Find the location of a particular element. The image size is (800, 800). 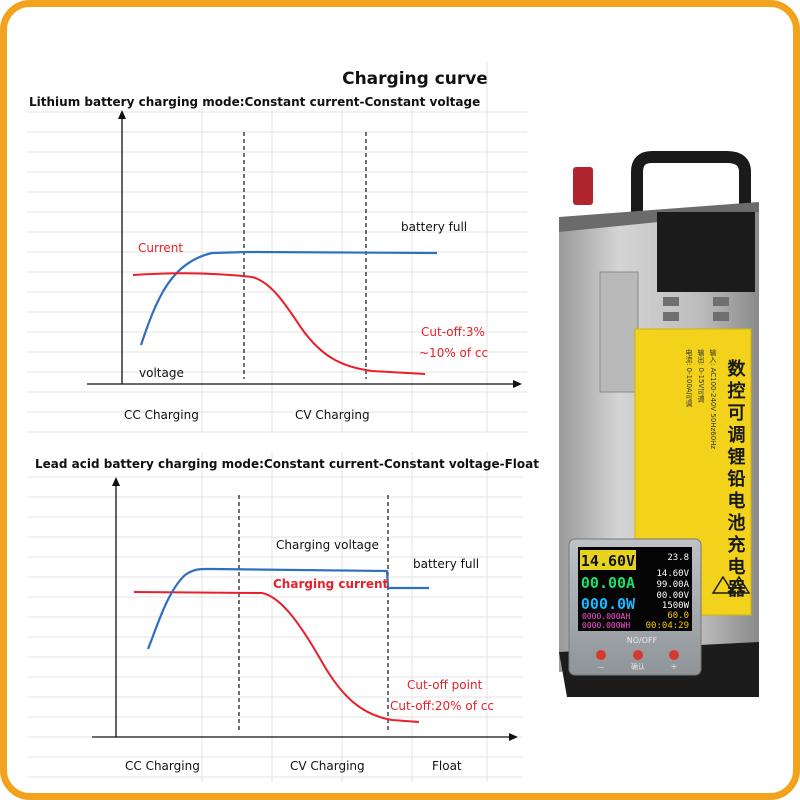

lcd-opp: 1500W is located at coordinates (676, 606).